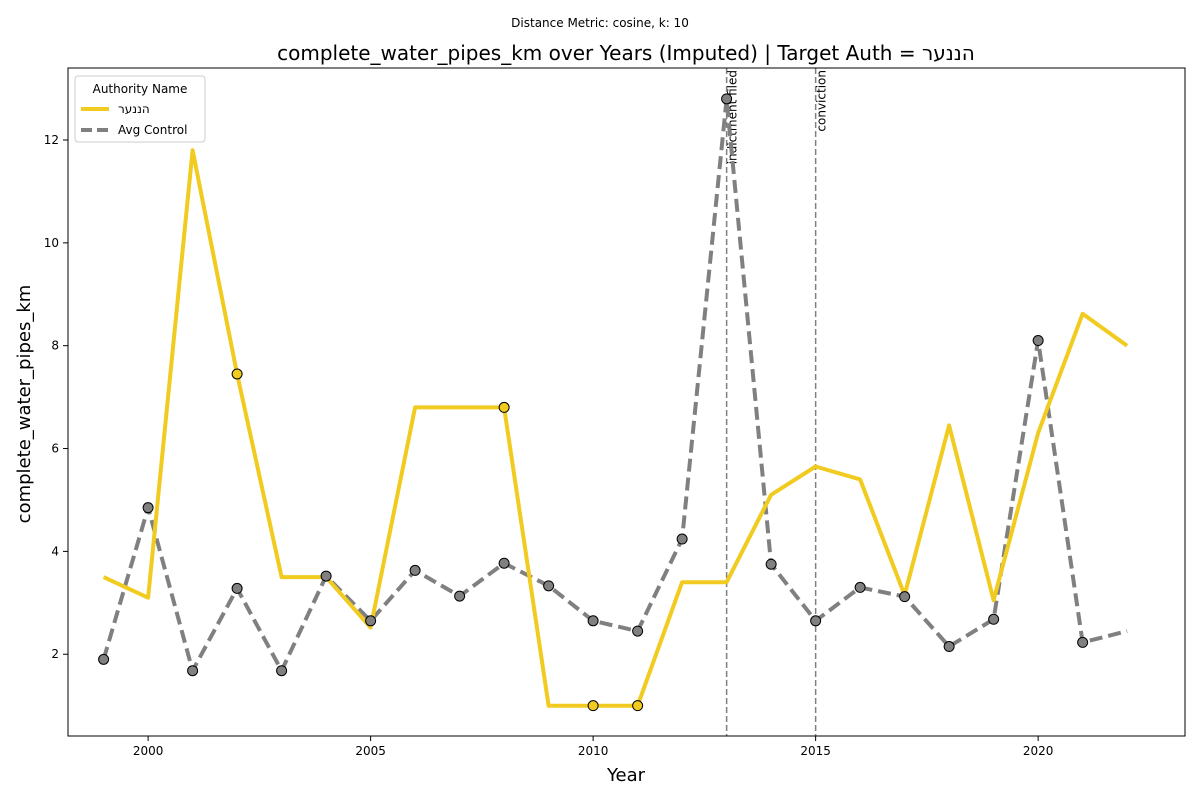 Image resolution: width=1200 pixels, height=800 pixels. Describe the element at coordinates (51, 140) in the screenshot. I see `y-tick-label: 12` at that location.